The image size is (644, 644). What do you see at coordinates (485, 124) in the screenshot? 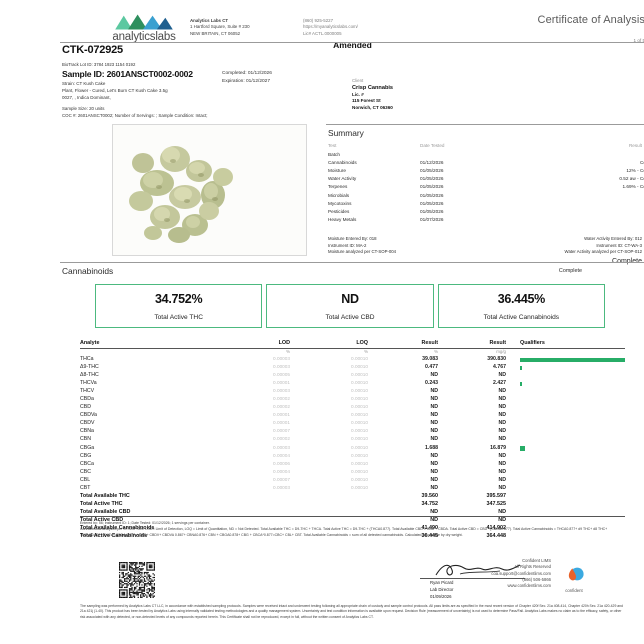
I see `summary-divider` at bounding box center [485, 124].